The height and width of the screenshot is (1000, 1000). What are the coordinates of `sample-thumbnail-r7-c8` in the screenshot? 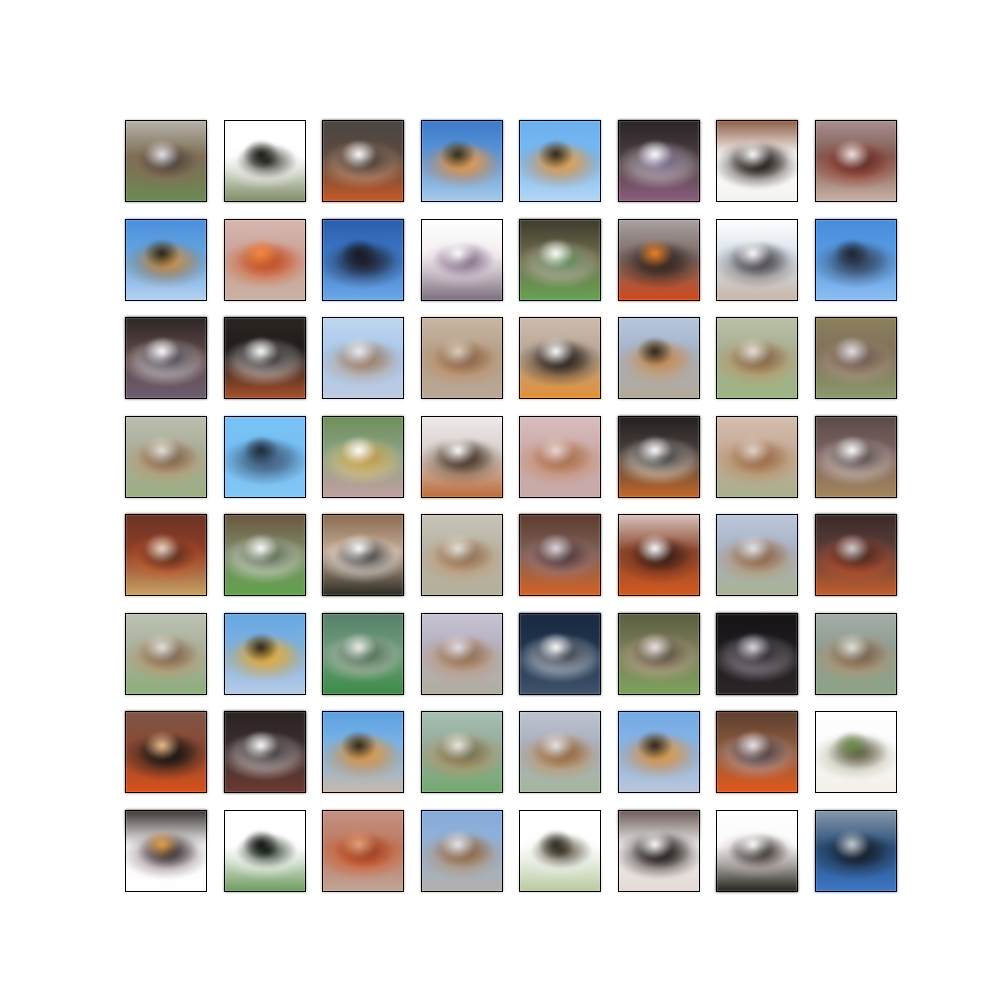 It's located at (856, 752).